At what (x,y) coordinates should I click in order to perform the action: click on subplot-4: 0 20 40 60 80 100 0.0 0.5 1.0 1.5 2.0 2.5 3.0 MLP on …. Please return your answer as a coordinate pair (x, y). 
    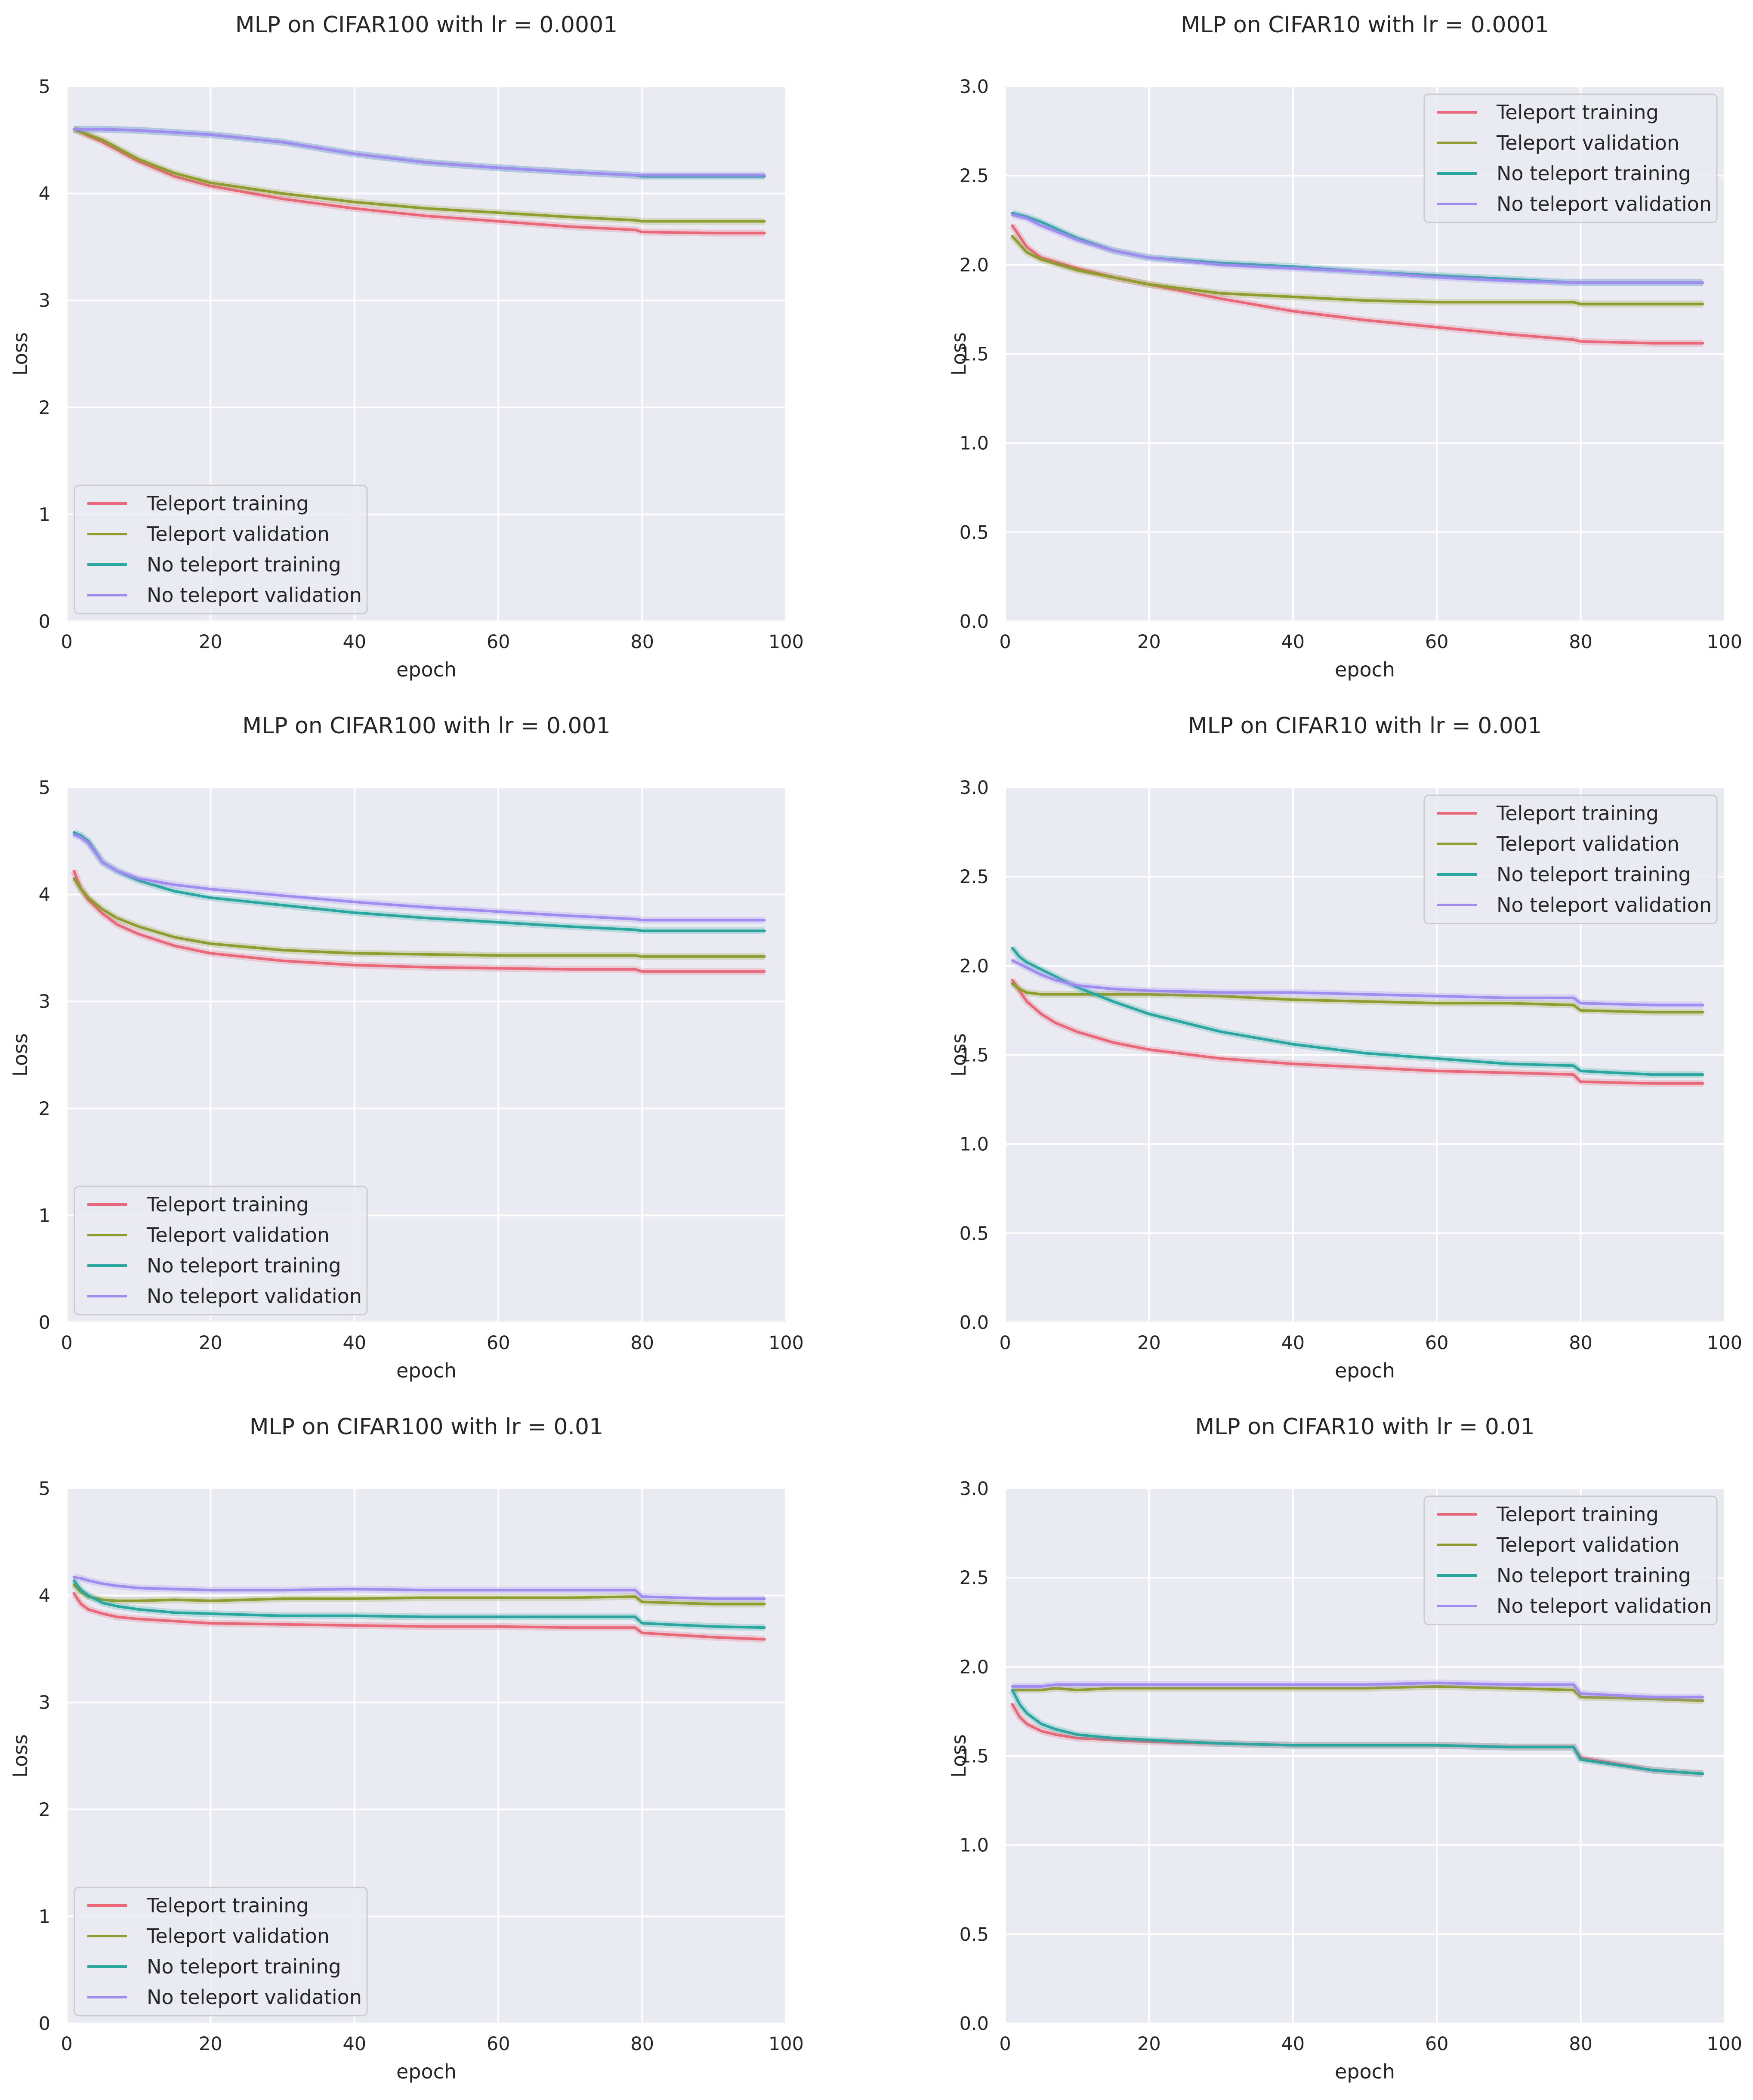
    Looking at the image, I should click on (1345, 1048).